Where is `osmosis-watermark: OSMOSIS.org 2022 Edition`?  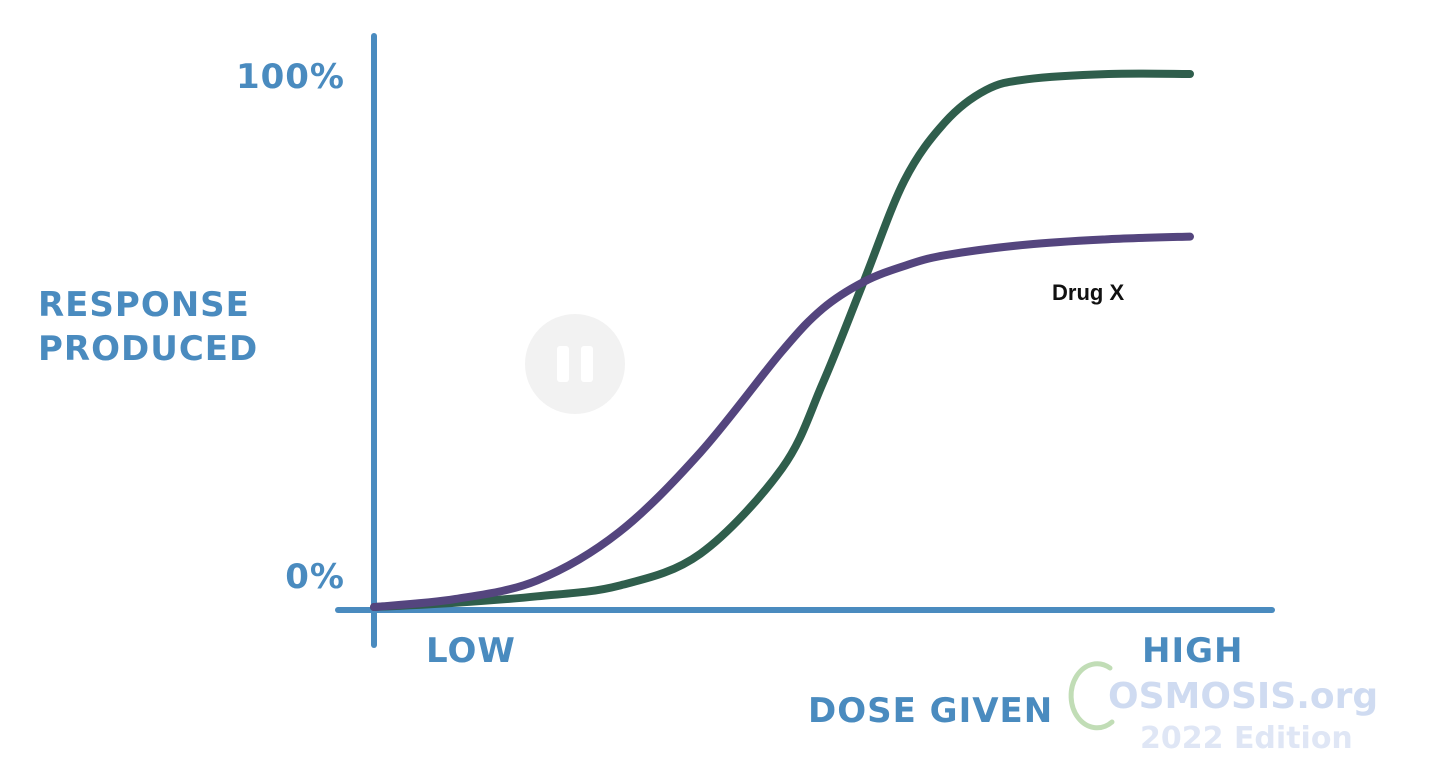
osmosis-watermark: OSMOSIS.org 2022 Edition is located at coordinates (1223, 708).